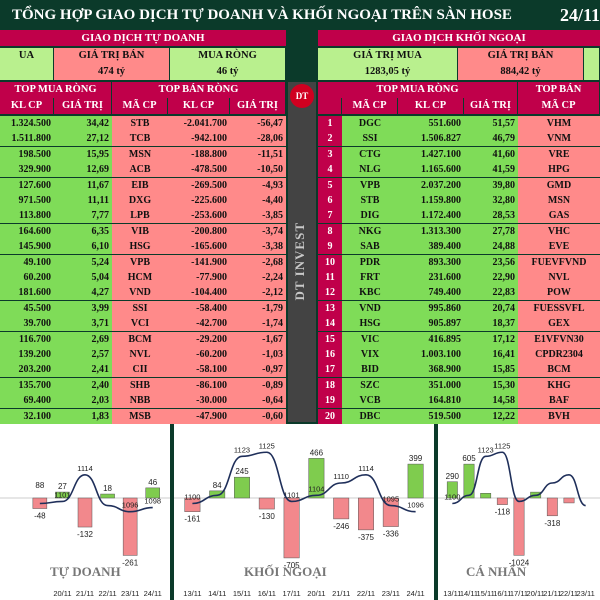 The height and width of the screenshot is (600, 600). What do you see at coordinates (521, 56) in the screenshot?
I see `right-summary-label-sell: GIÁ TRỊ BÁN` at bounding box center [521, 56].